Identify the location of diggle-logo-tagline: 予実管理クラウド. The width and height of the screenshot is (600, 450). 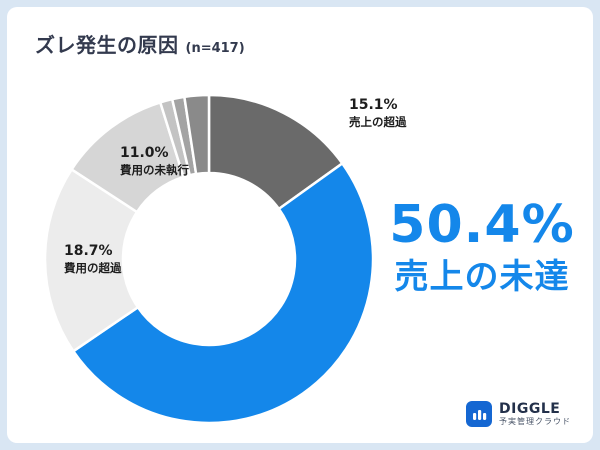
(535, 422).